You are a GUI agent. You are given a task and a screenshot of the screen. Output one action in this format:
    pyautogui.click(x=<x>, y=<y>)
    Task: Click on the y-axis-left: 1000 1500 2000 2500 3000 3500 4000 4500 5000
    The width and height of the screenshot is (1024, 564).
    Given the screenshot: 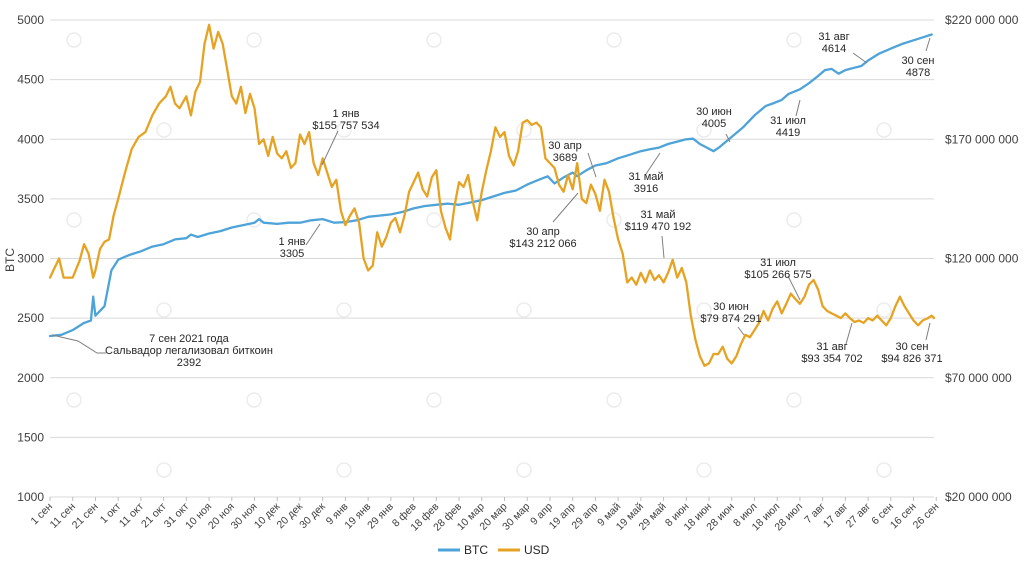 What is the action you would take?
    pyautogui.click(x=30, y=258)
    